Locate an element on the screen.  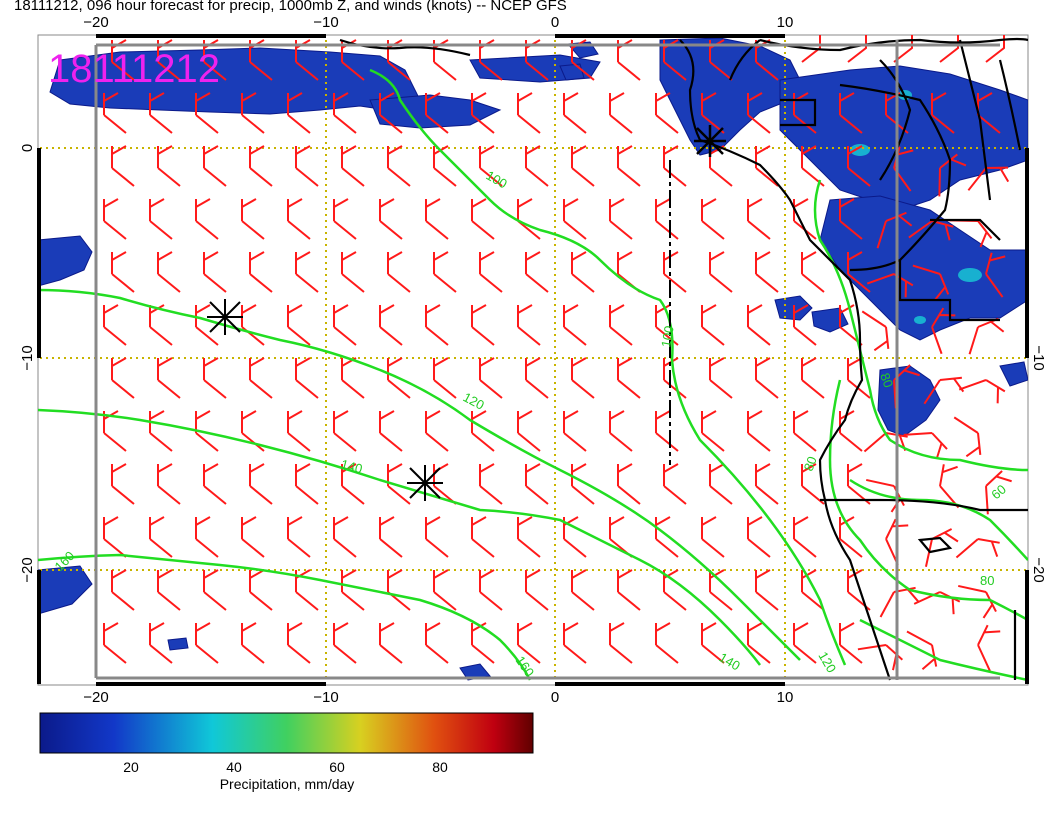
right-lat-label: −20 is located at coordinates (1038, 569).